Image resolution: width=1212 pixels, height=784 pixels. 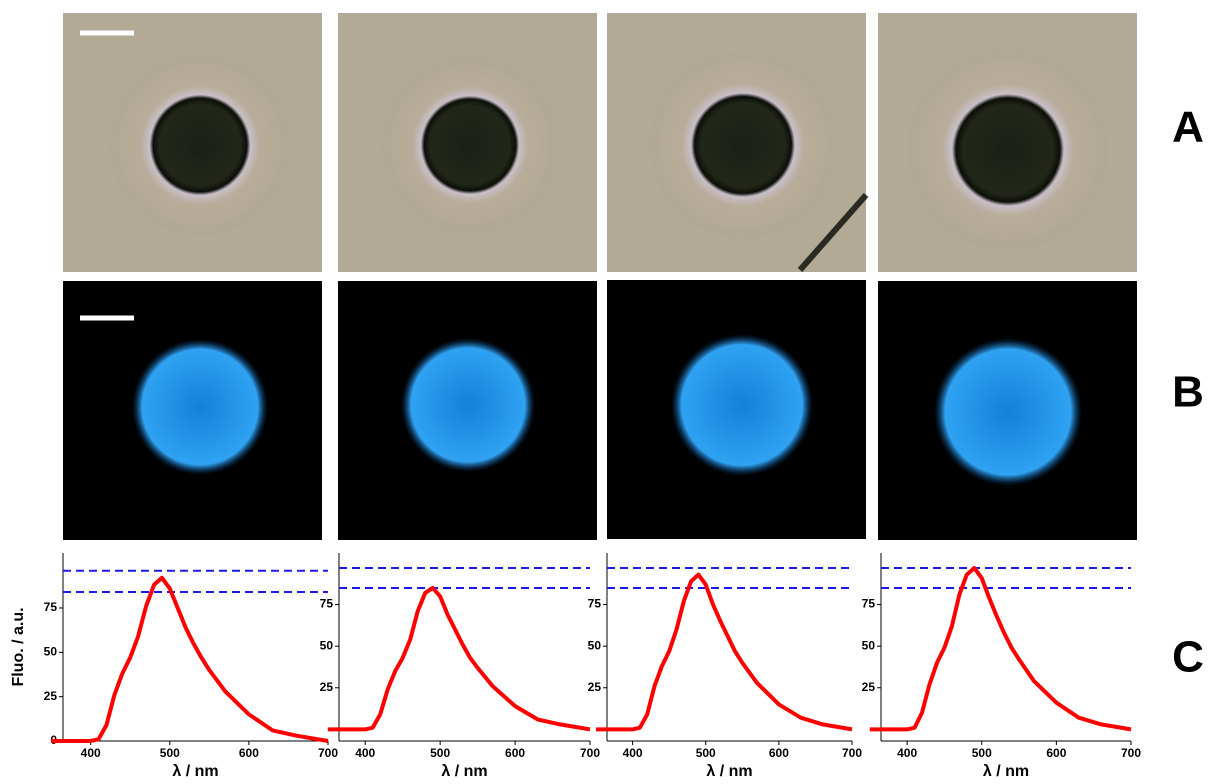 I want to click on panel-label: B, so click(x=1188, y=392).